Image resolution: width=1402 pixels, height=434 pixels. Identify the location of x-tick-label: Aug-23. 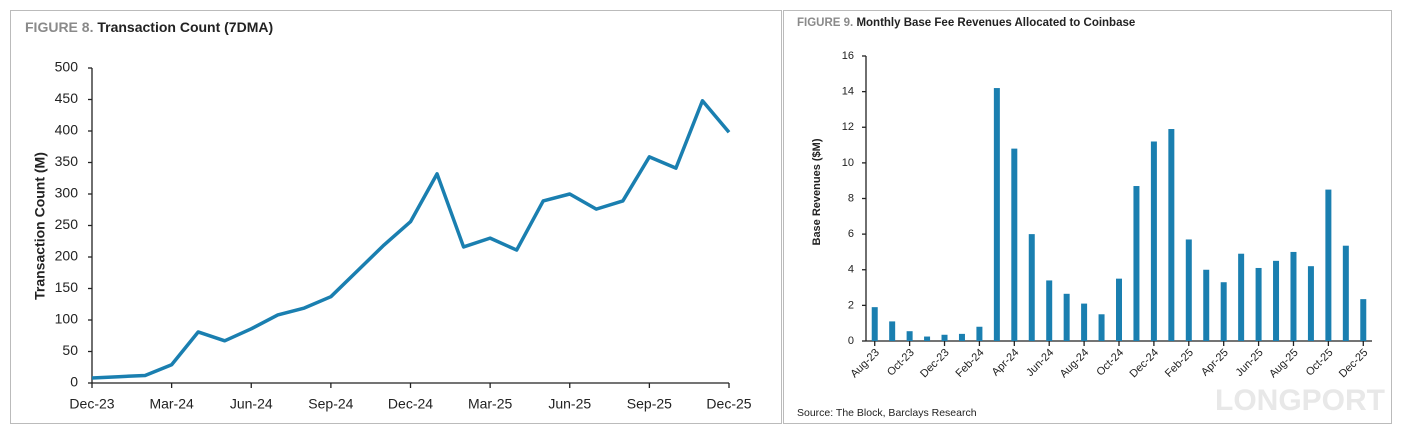
(865, 364).